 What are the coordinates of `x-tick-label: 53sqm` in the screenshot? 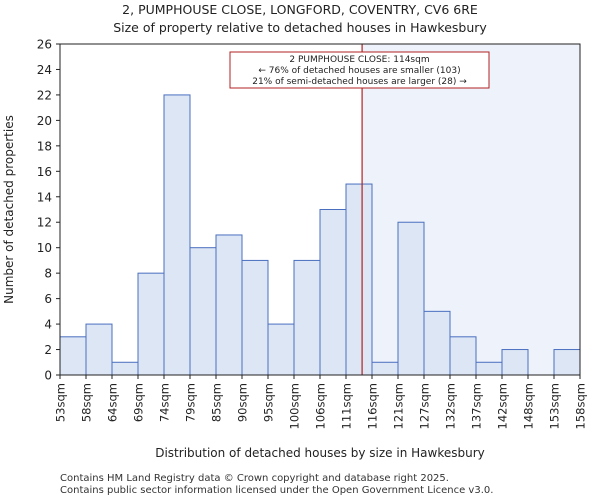 It's located at (61, 402).